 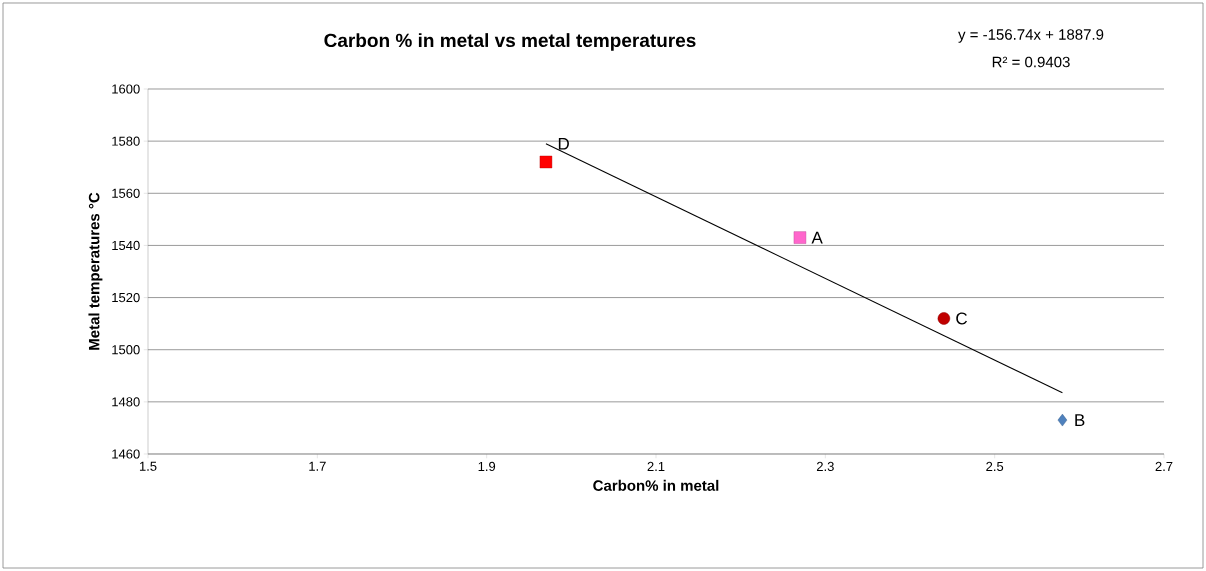 I want to click on chart-title: Carbon % in metal vs metal temperatures, so click(x=510, y=42).